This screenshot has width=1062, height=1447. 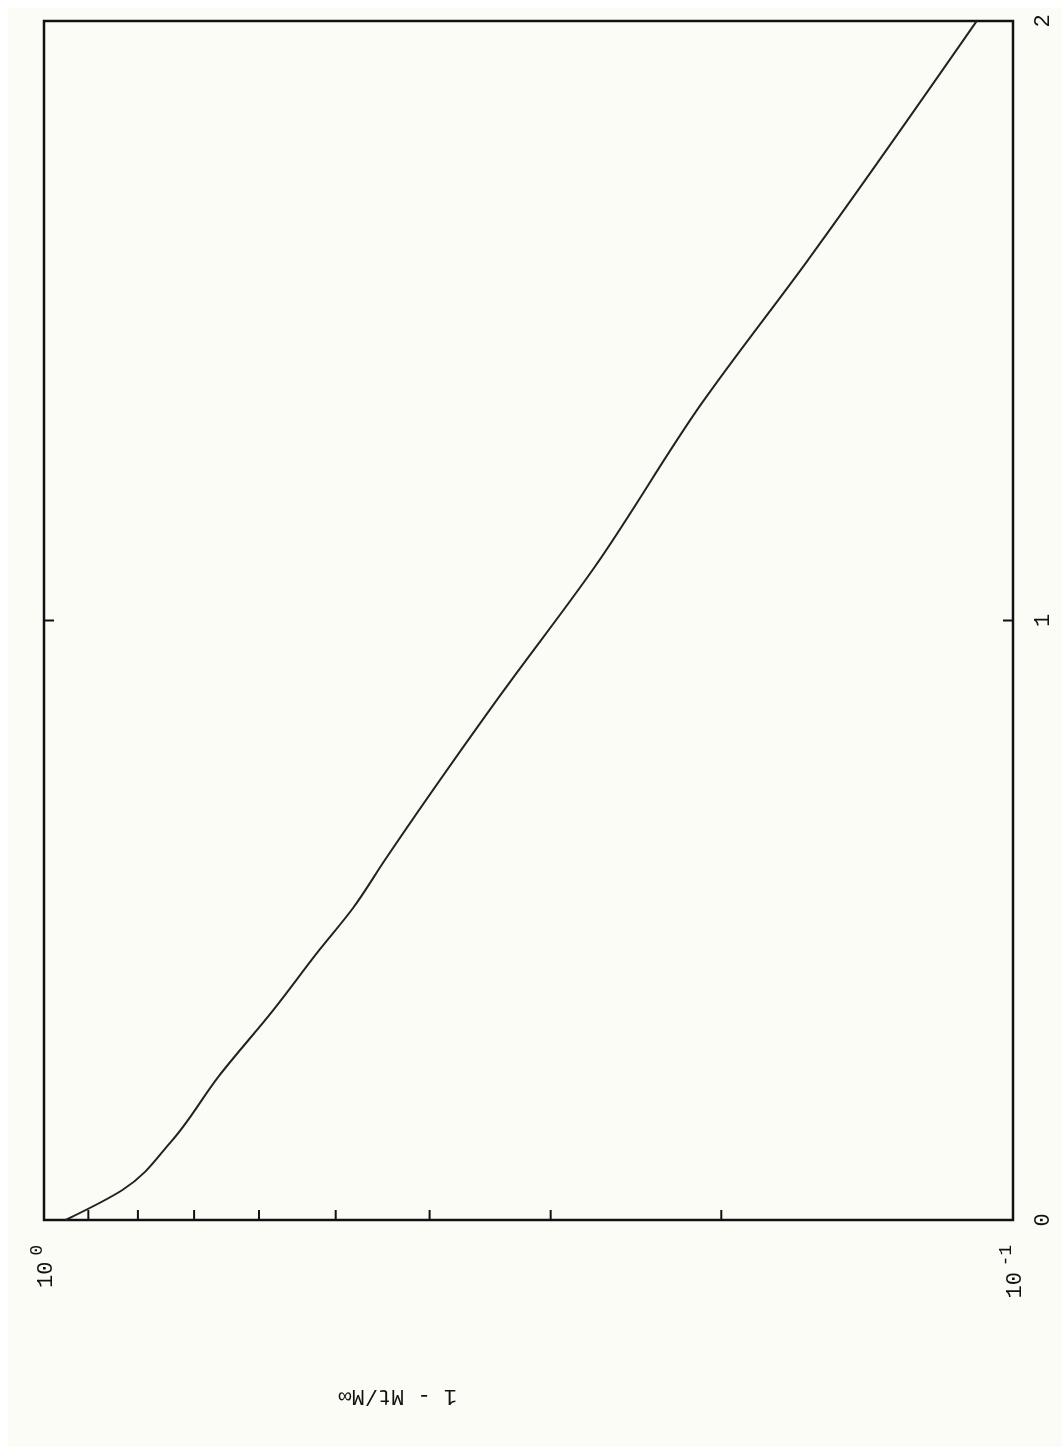 What do you see at coordinates (1043, 21) in the screenshot?
I see `y-tick-label: 2` at bounding box center [1043, 21].